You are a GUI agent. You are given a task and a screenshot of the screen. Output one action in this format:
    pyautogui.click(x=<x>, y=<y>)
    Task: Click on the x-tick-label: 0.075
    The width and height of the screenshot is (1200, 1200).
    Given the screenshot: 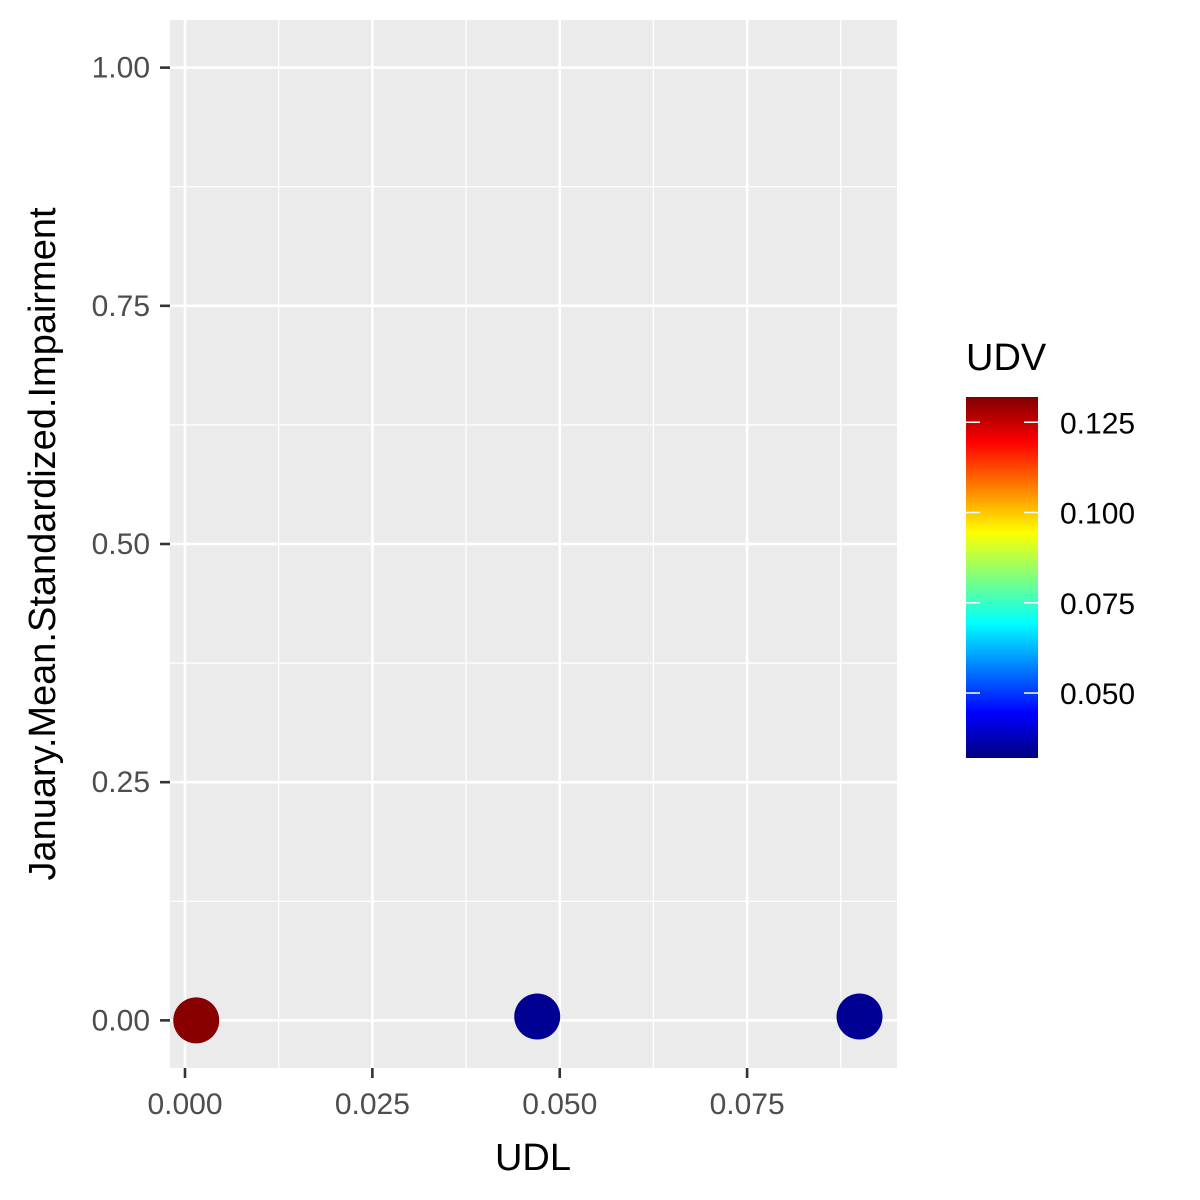 What is the action you would take?
    pyautogui.click(x=747, y=1104)
    